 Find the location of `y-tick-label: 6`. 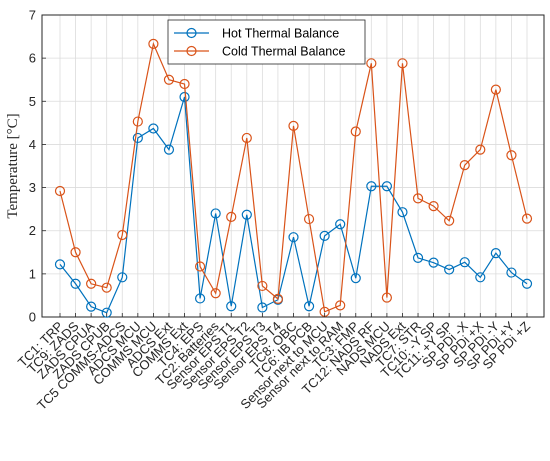

y-tick-label: 6 is located at coordinates (32, 58).